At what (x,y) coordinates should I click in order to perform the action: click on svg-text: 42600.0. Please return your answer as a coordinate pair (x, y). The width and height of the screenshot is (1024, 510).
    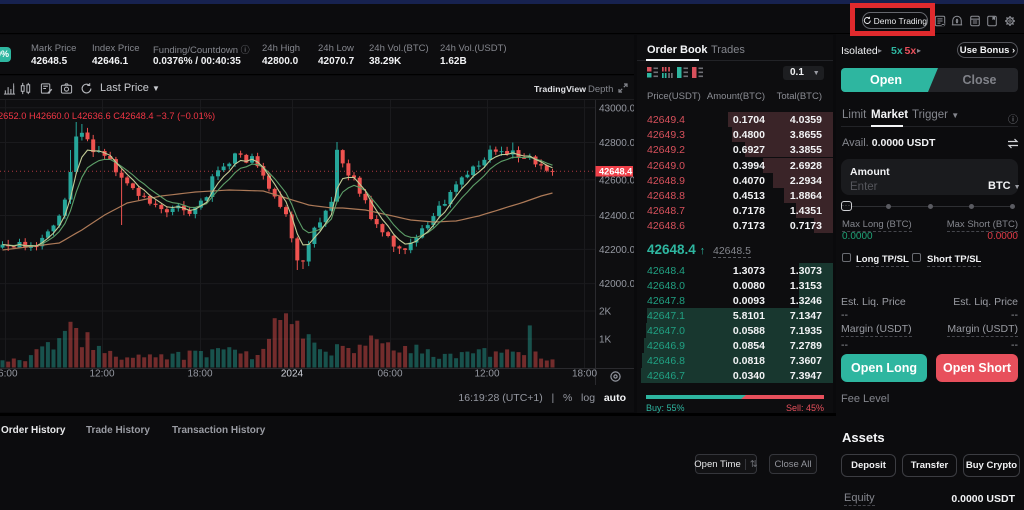
    Looking at the image, I should click on (616, 180).